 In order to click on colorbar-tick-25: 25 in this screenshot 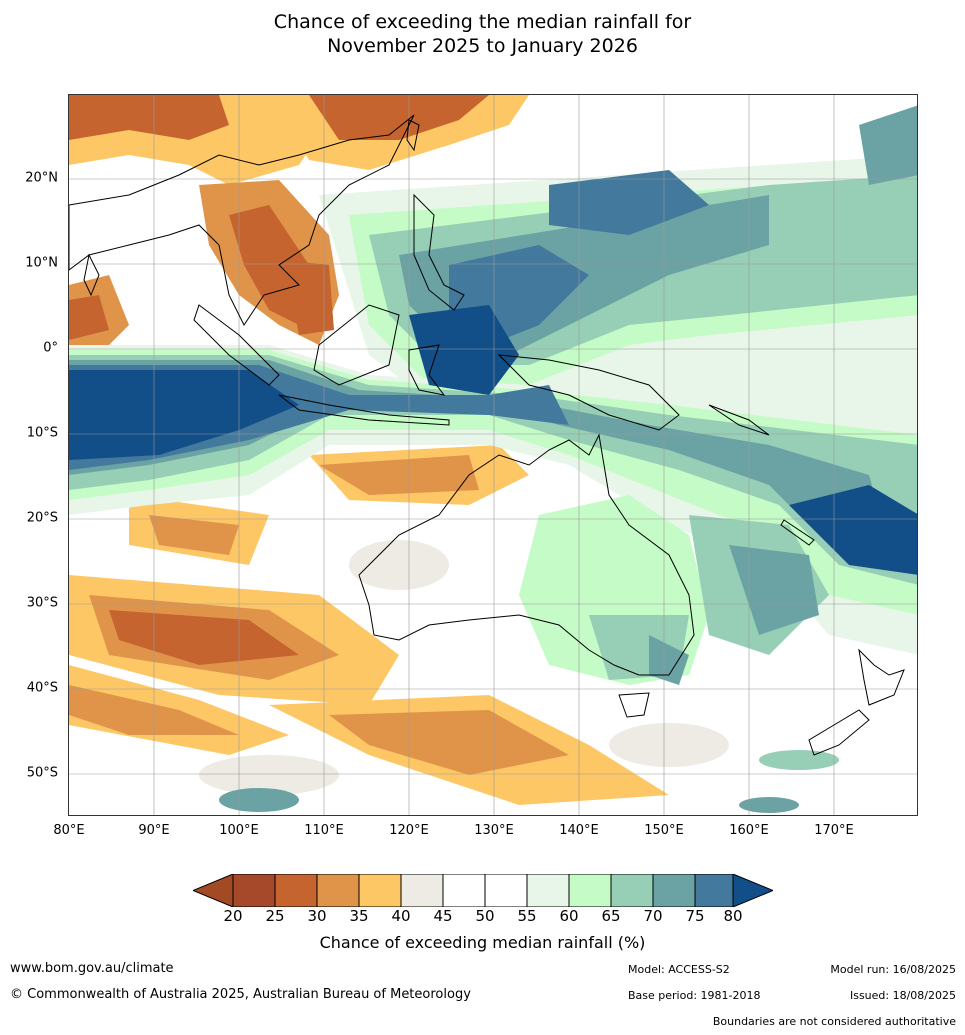, I will do `click(275, 916)`.